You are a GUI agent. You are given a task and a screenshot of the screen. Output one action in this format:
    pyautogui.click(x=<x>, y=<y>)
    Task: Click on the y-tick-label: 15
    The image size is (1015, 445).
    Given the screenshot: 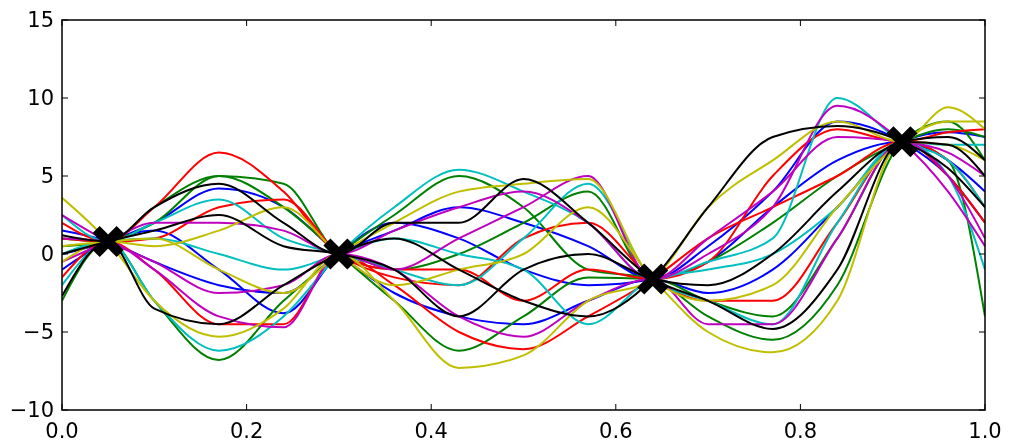 What is the action you would take?
    pyautogui.click(x=40, y=20)
    